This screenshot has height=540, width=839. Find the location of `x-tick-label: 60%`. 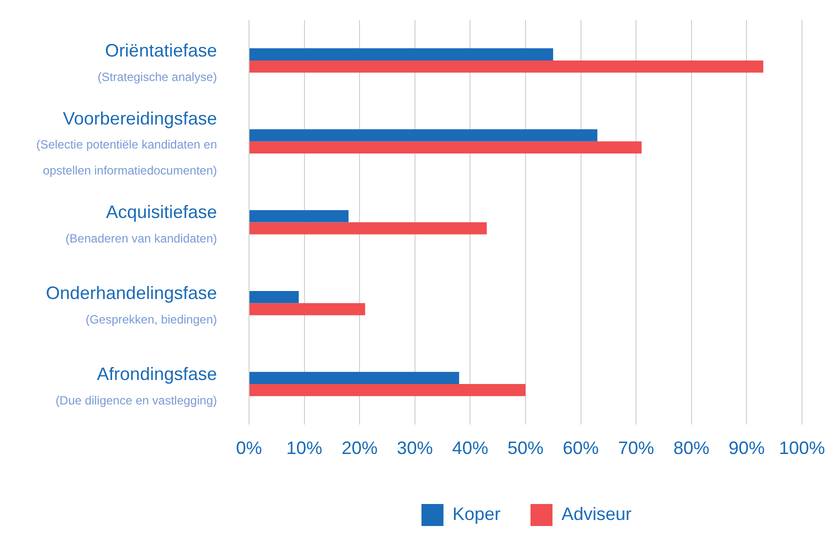

x-tick-label: 60% is located at coordinates (580, 448).